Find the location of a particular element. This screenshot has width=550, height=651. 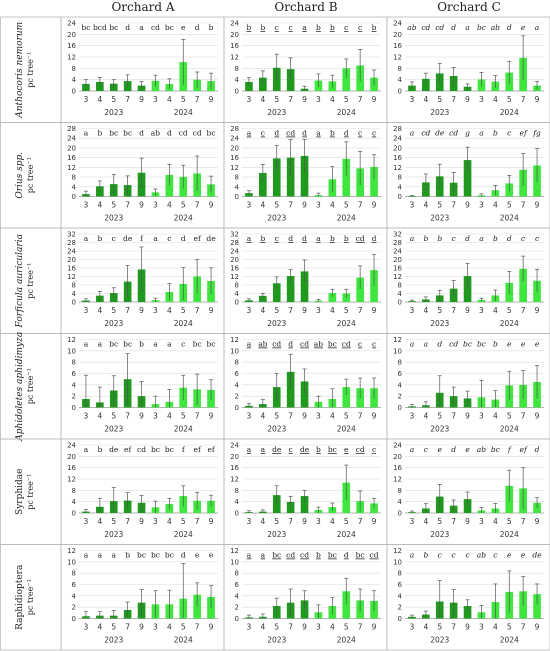

panel-orchard-c: 0 2 4 6 8 10 12 a 3 b 4 c 5 c 7 c 9 ab 3 c 4 e 5 e 7 de 9 2023 2024 is located at coordinates (468, 597).